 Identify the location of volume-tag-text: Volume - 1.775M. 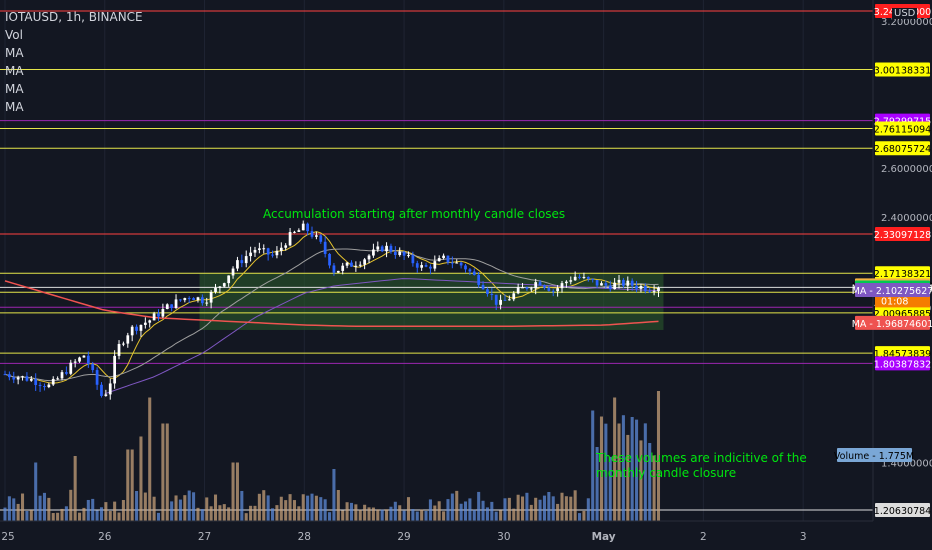
(874, 456).